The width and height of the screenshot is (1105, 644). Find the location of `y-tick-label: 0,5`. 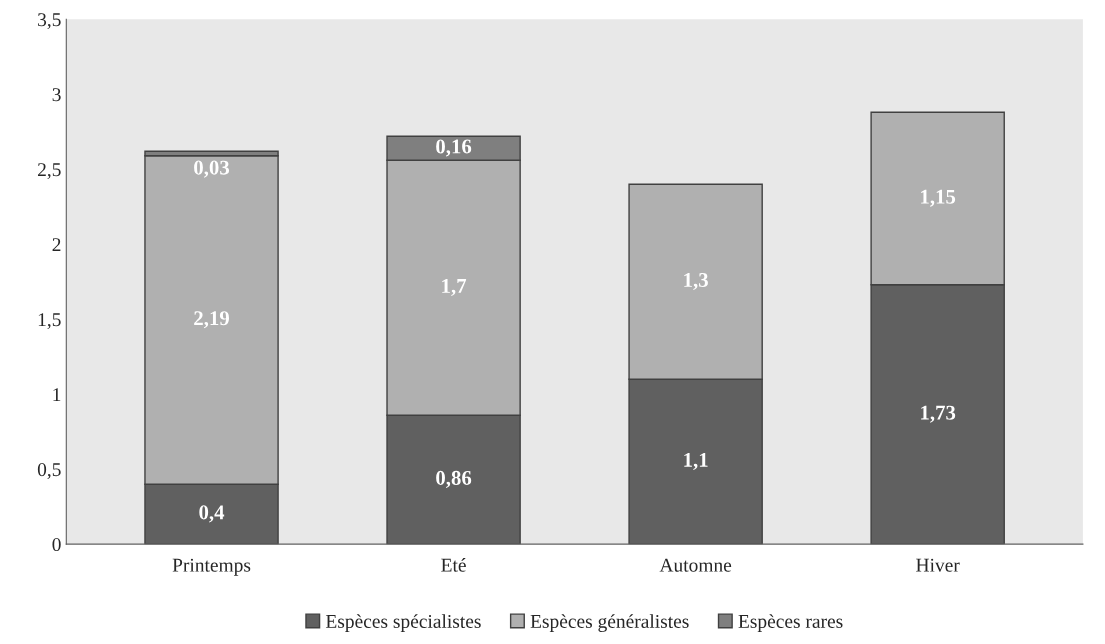

y-tick-label: 0,5 is located at coordinates (49, 471).